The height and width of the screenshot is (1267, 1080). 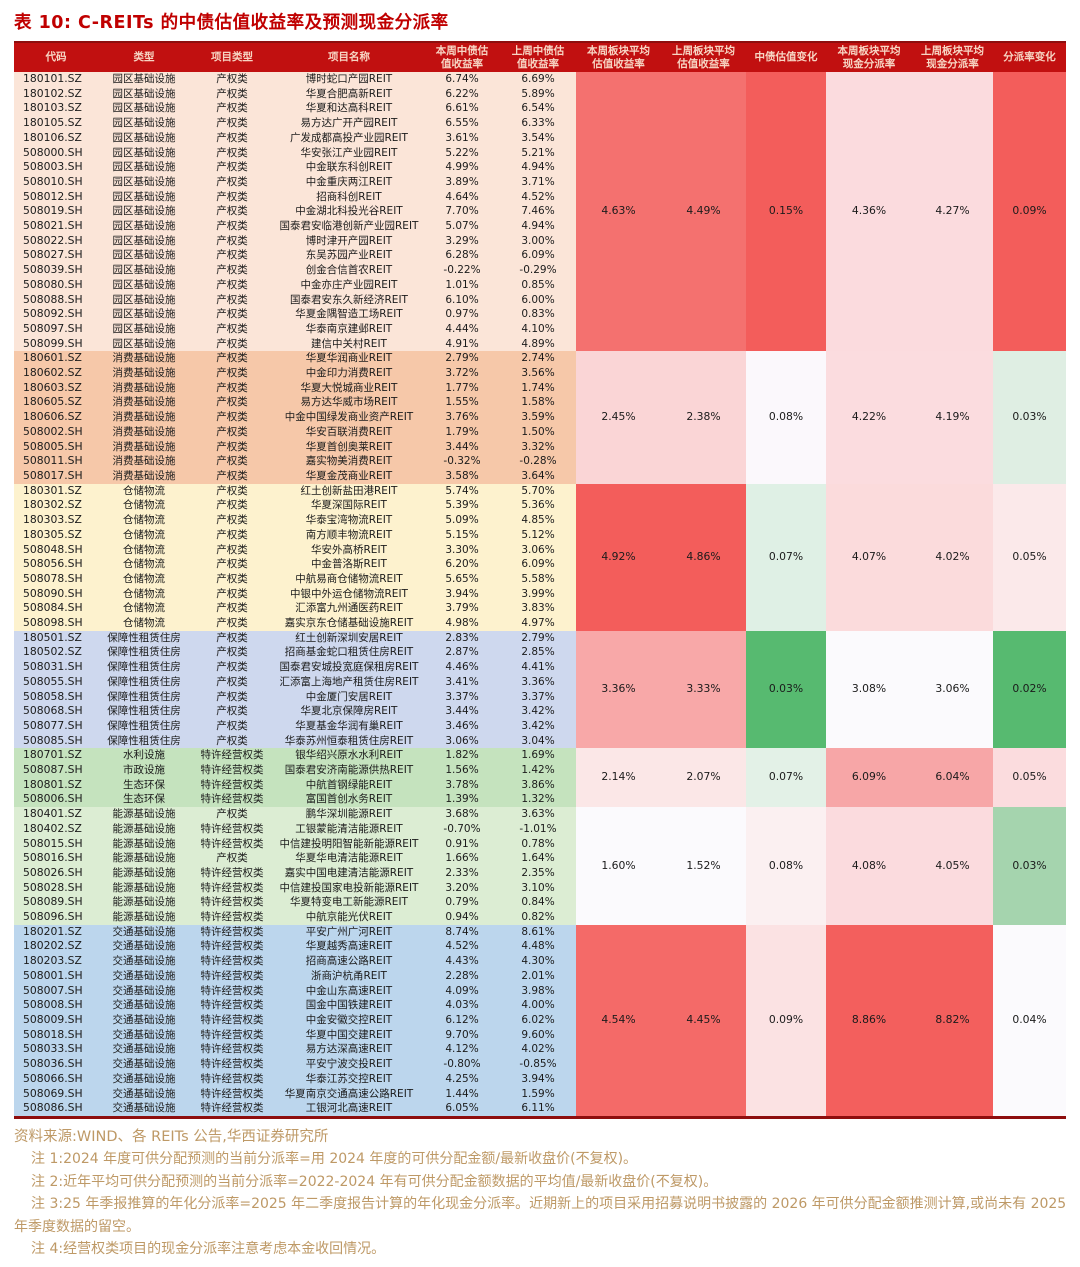 What do you see at coordinates (462, 196) in the screenshot?
I see `cell-this-week-yield: 4.64%` at bounding box center [462, 196].